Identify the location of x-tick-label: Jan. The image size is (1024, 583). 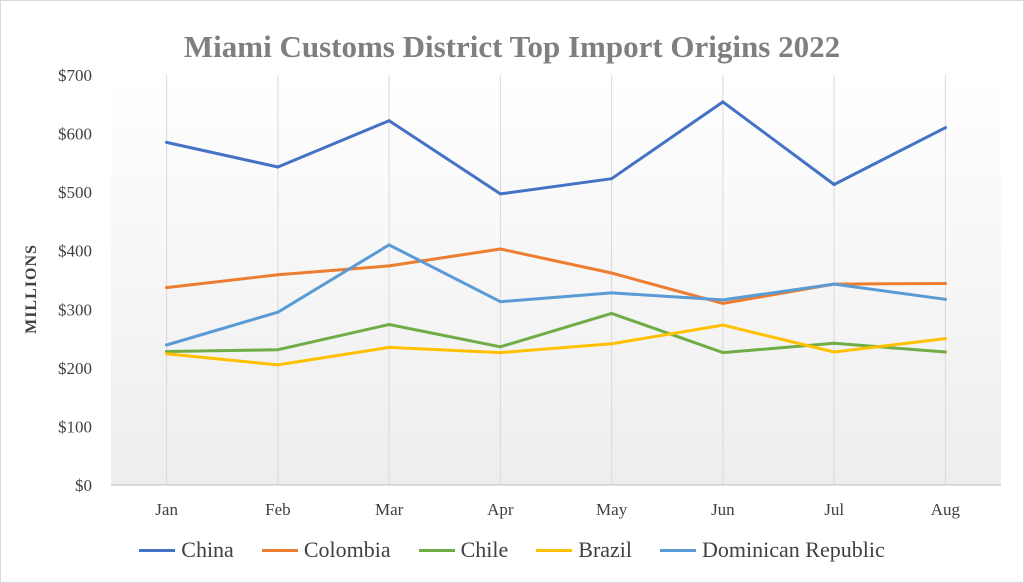
(166, 509).